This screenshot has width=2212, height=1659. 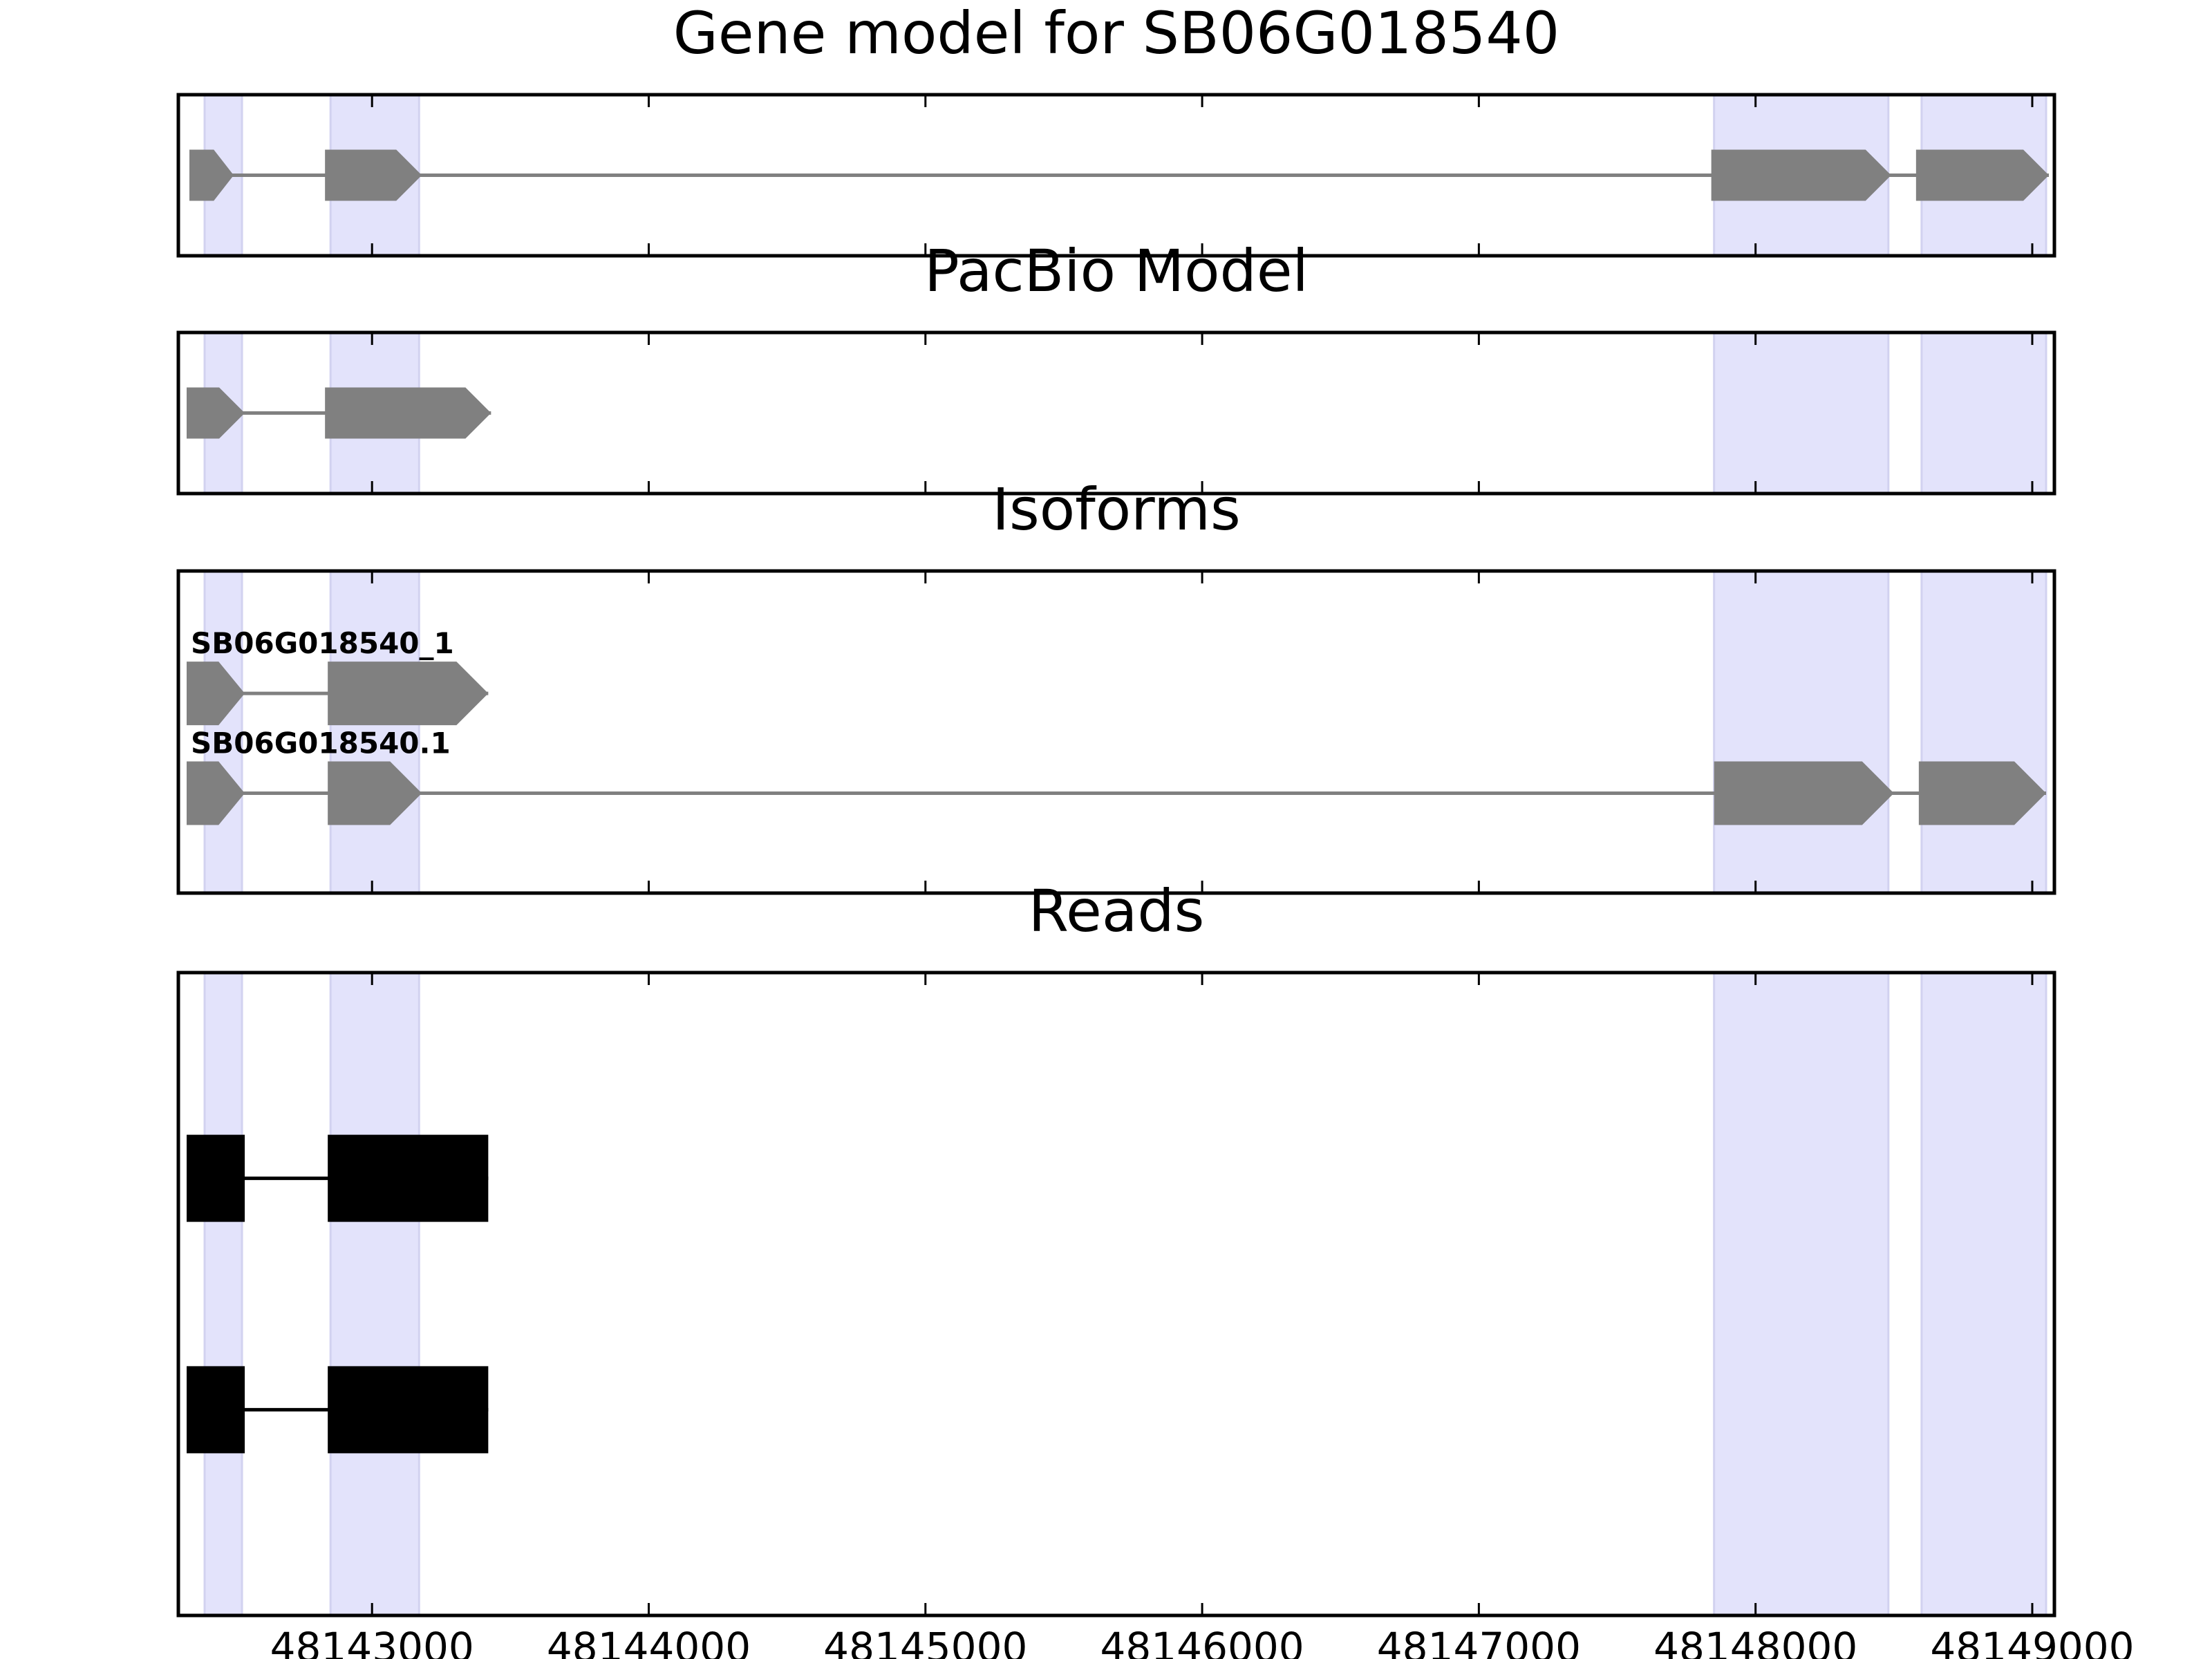 I want to click on isoform-label: SB06G018540.1, so click(x=321, y=744).